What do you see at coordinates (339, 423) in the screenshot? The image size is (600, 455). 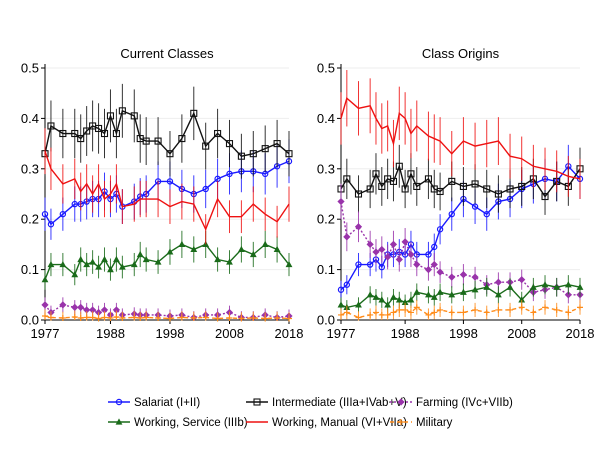 I see `legend-label: Working, Manual (VI+VIIa)` at bounding box center [339, 423].